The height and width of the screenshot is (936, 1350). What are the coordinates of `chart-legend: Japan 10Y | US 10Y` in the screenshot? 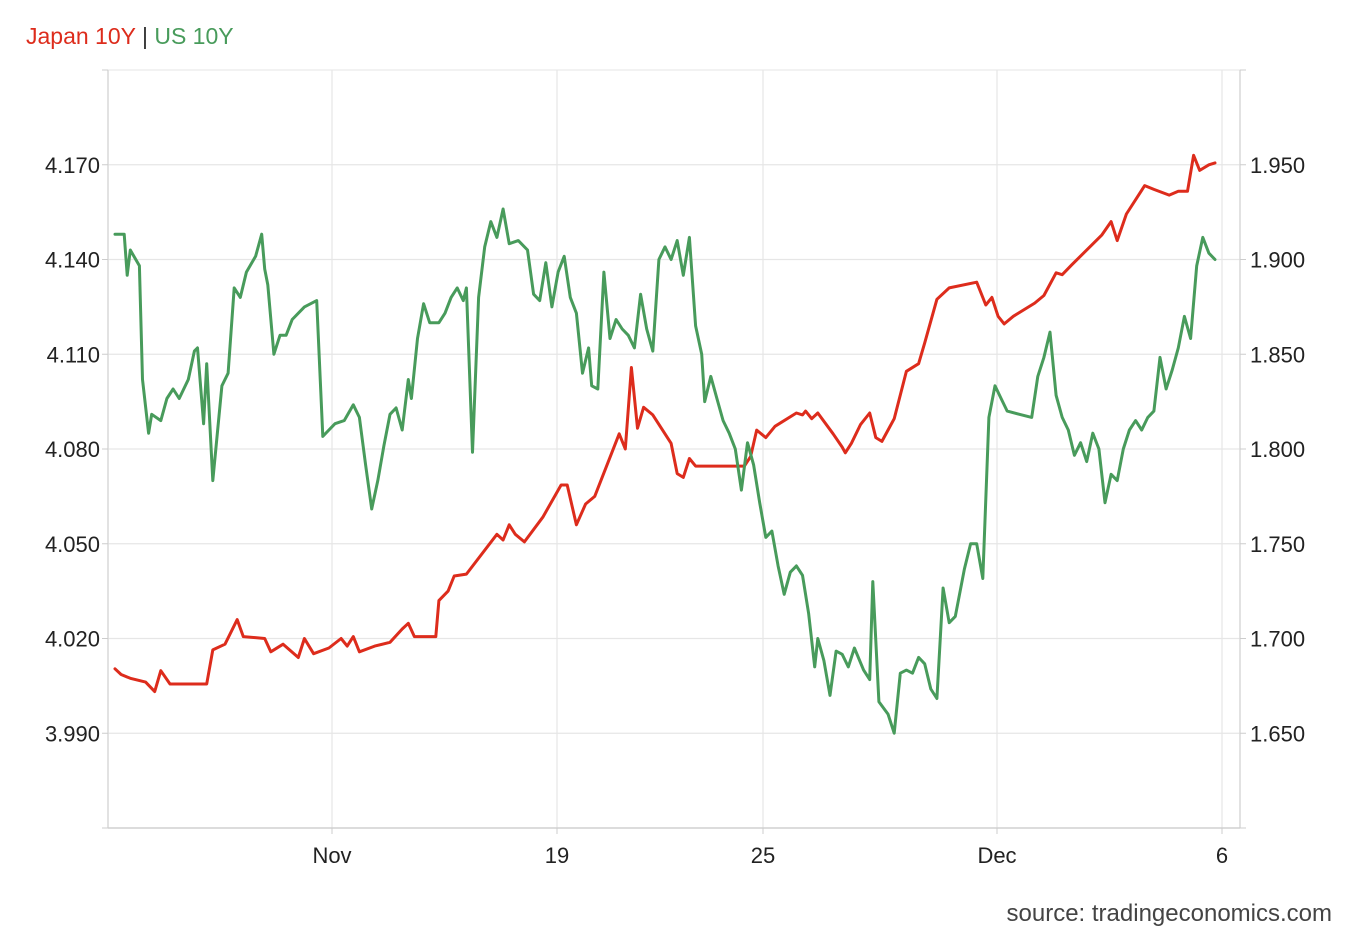 It's located at (130, 36).